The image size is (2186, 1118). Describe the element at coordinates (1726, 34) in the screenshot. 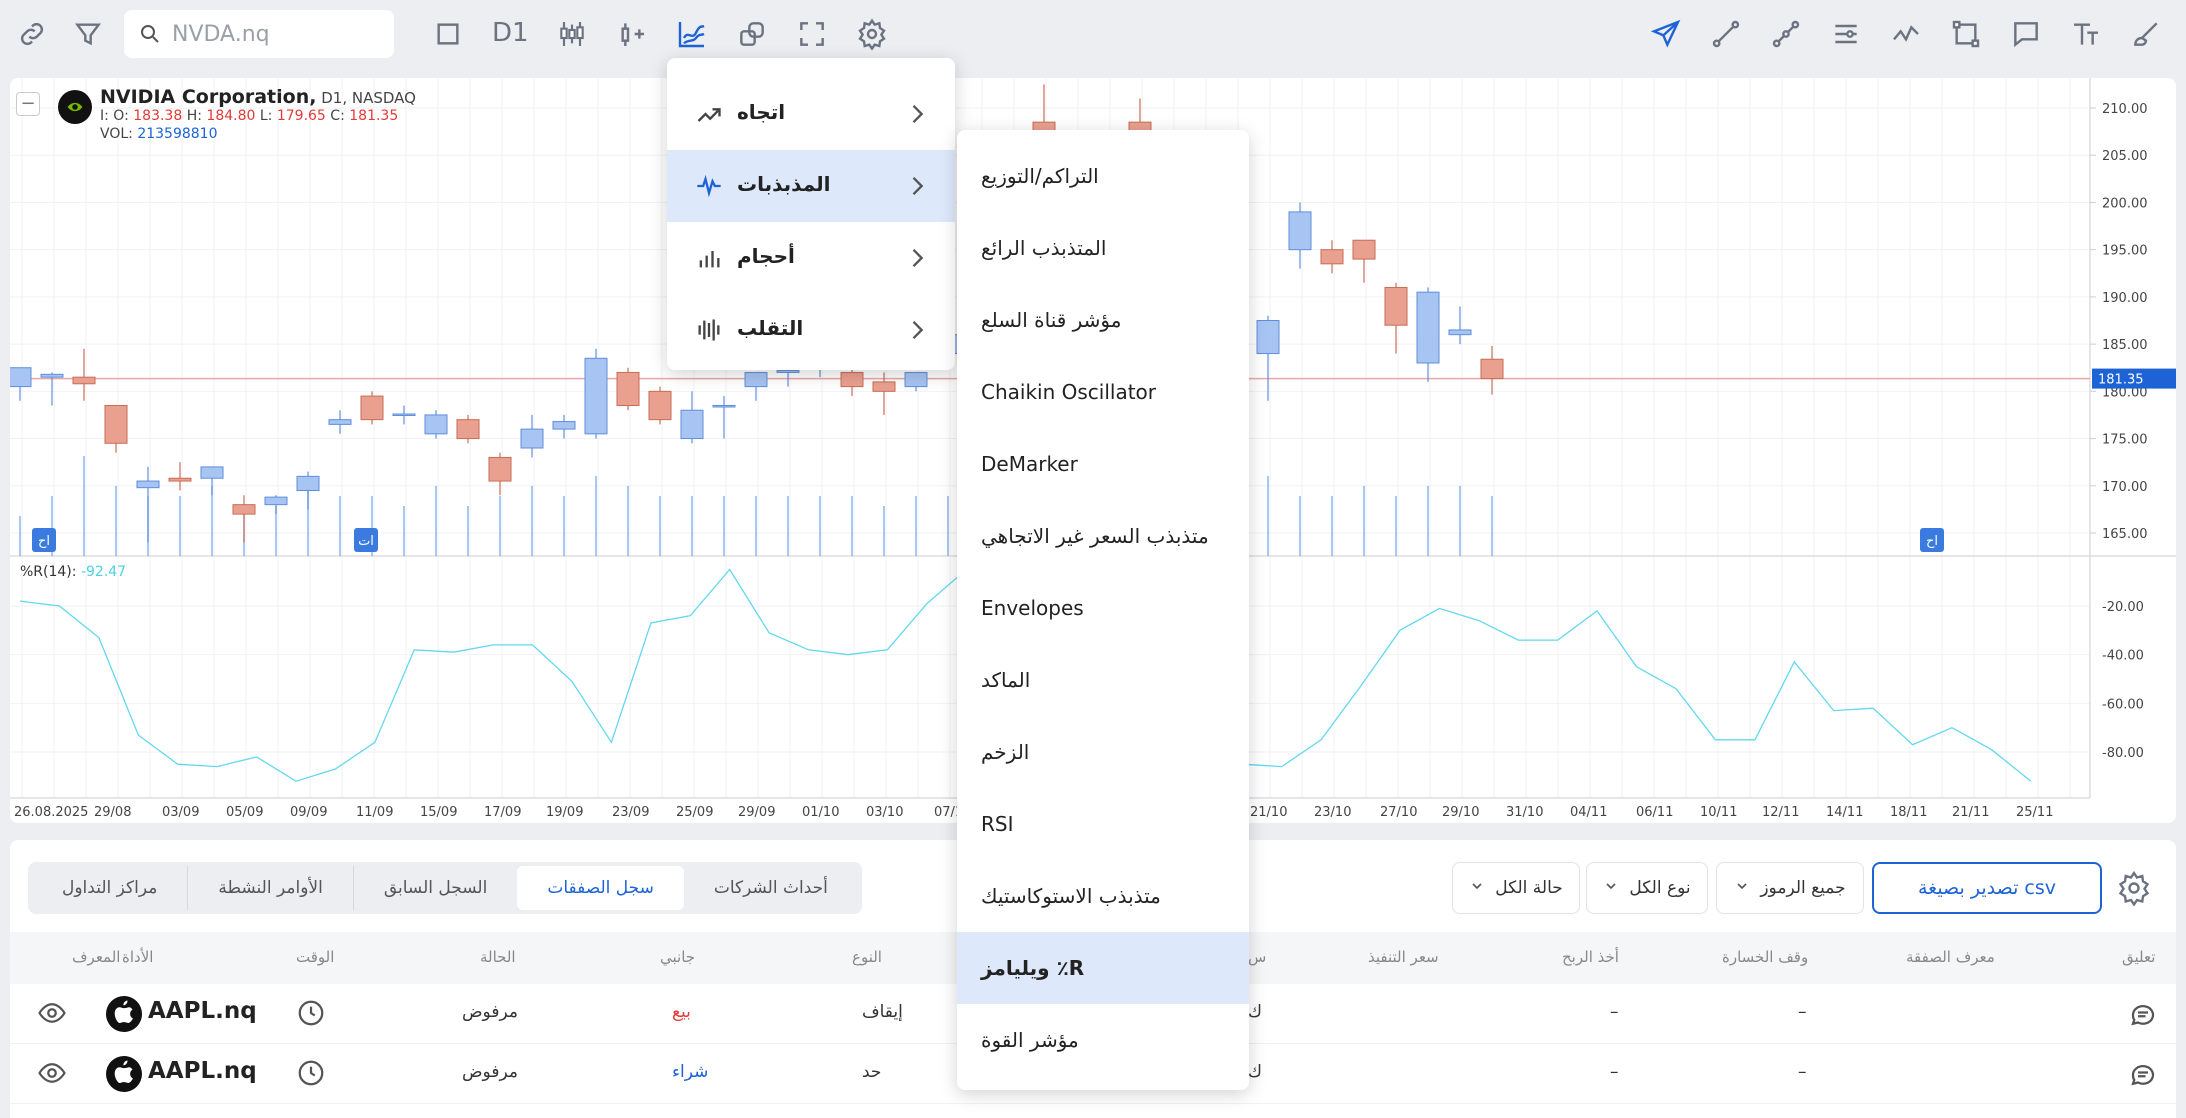

I see `line-icon` at that location.